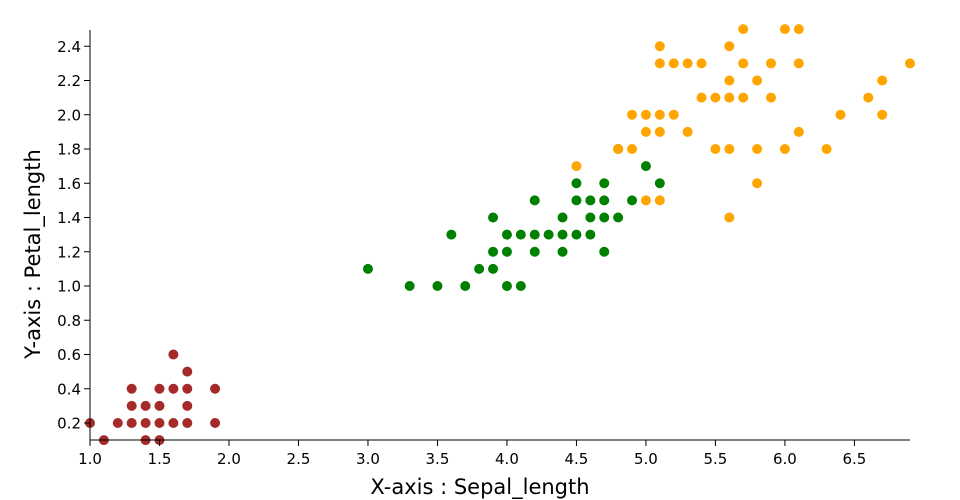  What do you see at coordinates (69, 47) in the screenshot?
I see `y-tick-label: 2.4` at bounding box center [69, 47].